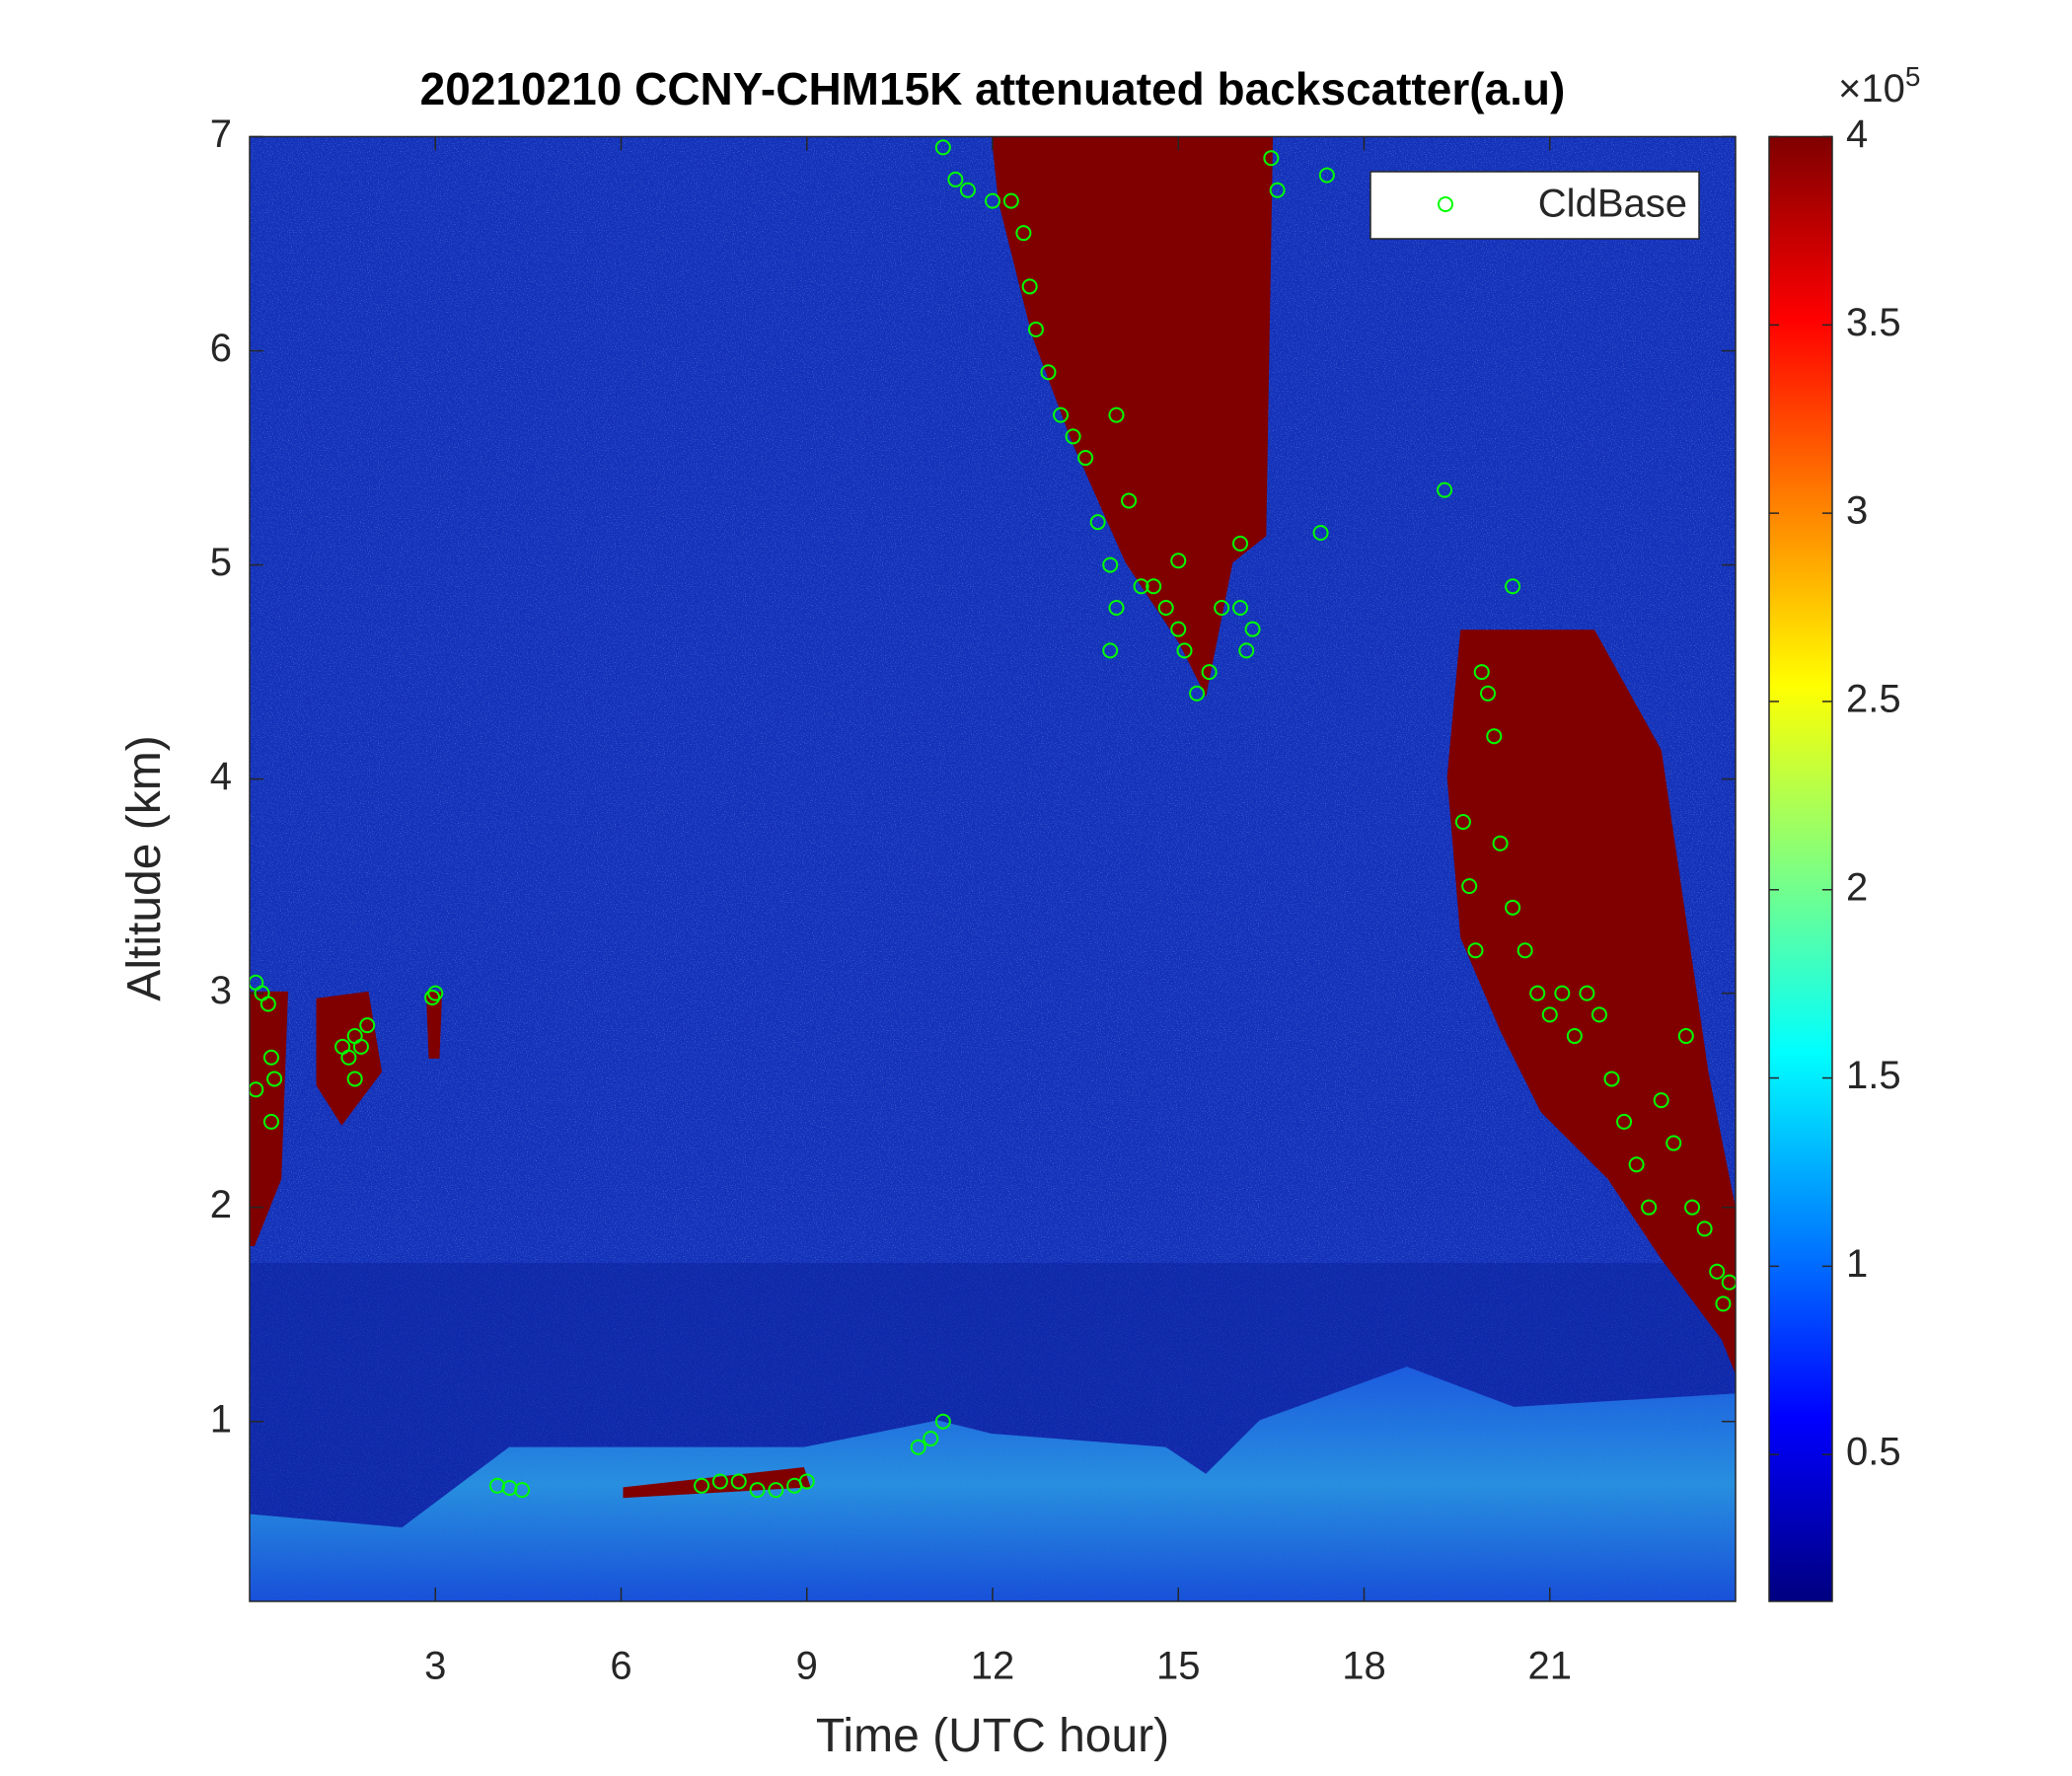 This screenshot has width=2072, height=1776. Describe the element at coordinates (221, 991) in the screenshot. I see `y-tick-label: 3` at that location.